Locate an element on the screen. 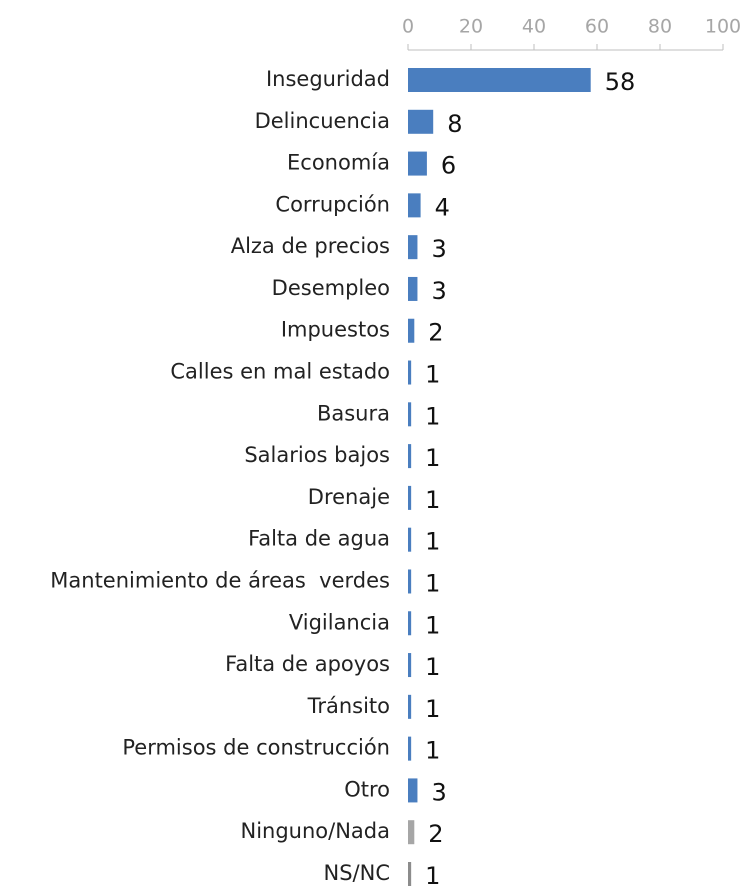 The image size is (747, 887). category-label: Alza de precios is located at coordinates (310, 246).